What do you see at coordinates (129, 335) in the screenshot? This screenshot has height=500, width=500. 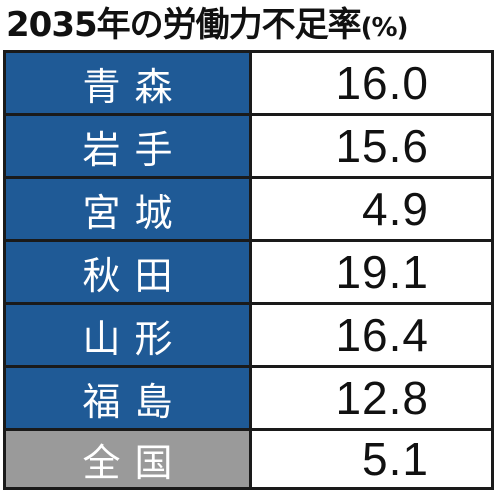 I see `row-label: 山形` at bounding box center [129, 335].